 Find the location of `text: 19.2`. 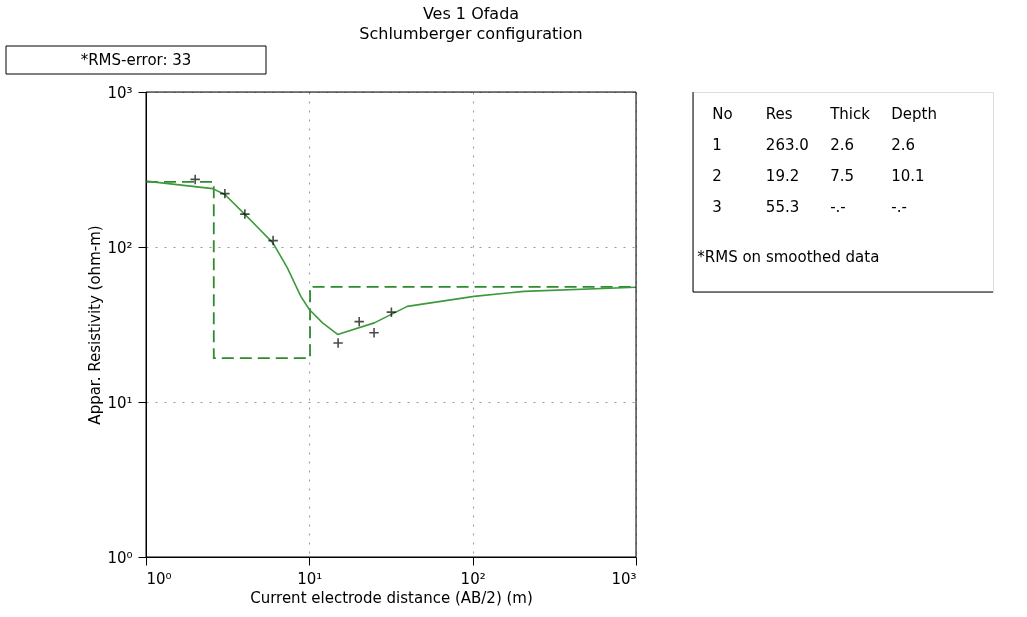

text: 19.2 is located at coordinates (782, 176).